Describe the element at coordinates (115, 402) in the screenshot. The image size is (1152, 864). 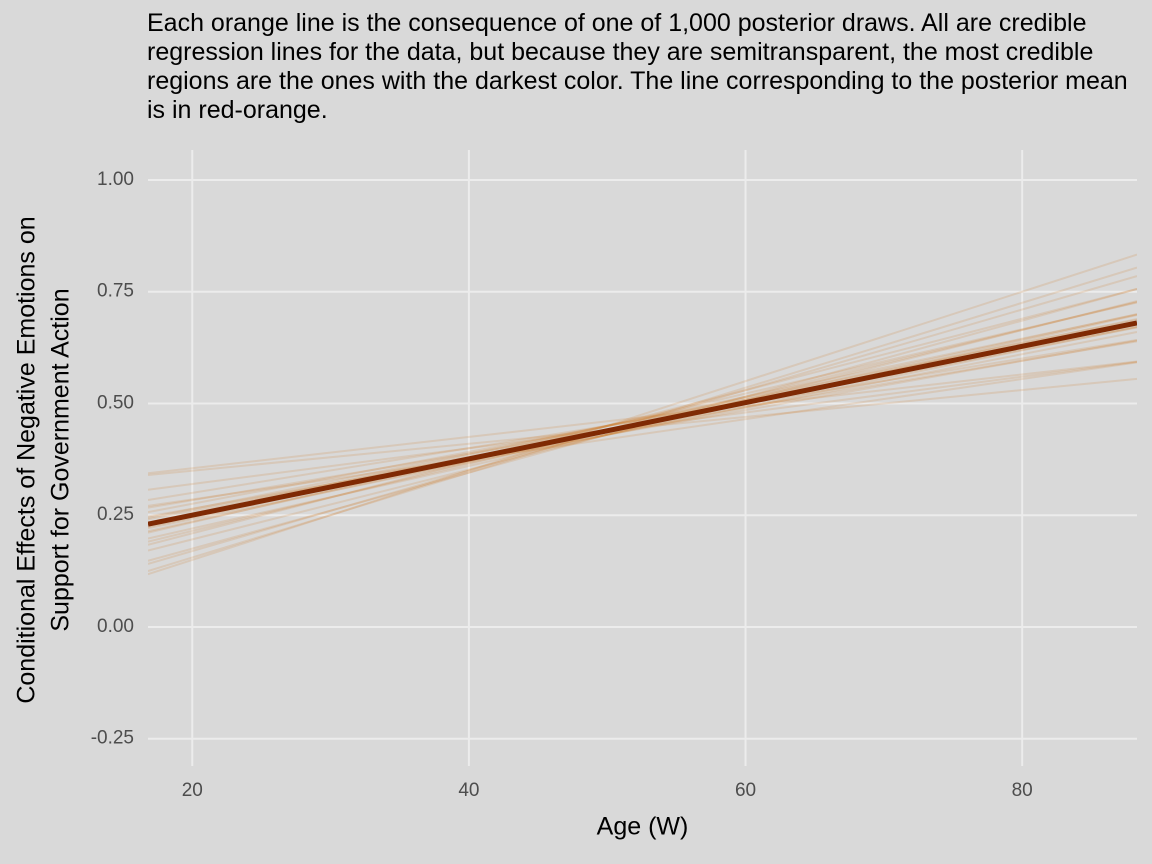
I see `y-tick-label: 0.50` at that location.